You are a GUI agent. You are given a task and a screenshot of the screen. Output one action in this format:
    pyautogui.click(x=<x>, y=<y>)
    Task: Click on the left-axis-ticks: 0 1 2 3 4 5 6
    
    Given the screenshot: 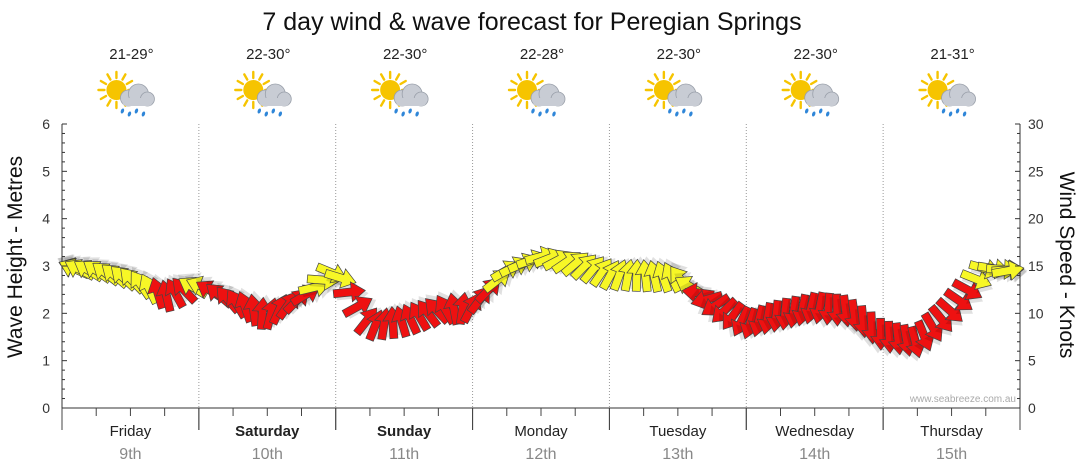 What is the action you would take?
    pyautogui.click(x=54, y=266)
    